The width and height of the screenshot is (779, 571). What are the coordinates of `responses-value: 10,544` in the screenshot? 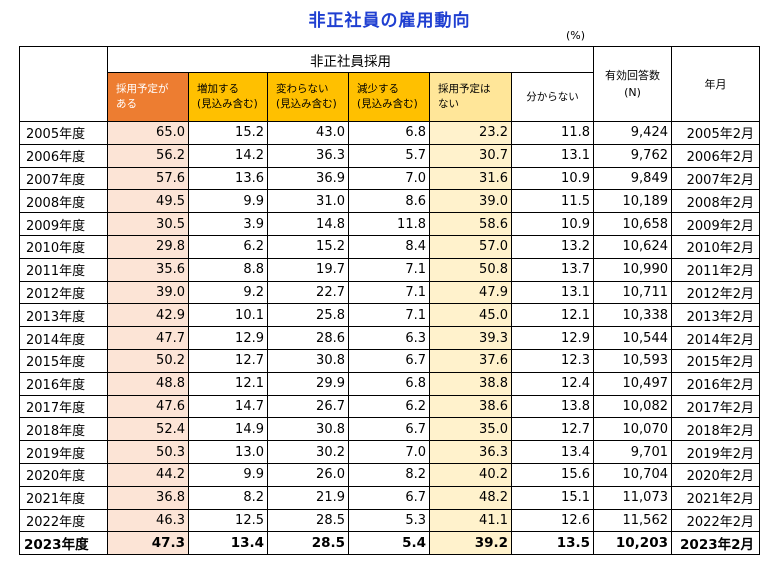 It's located at (632, 338).